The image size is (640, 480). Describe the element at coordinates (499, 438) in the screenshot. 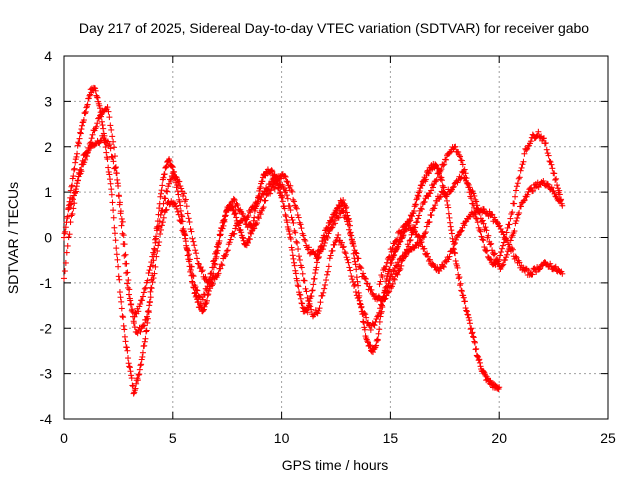

I see `x-tick-label: 20` at that location.